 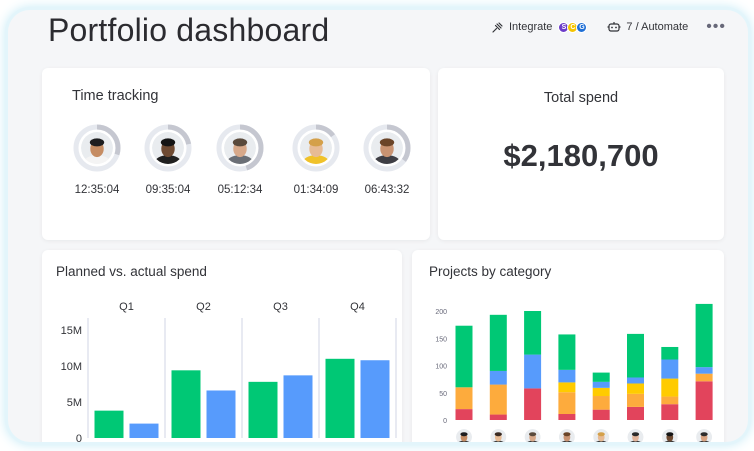 What do you see at coordinates (316, 190) in the screenshot?
I see `tracked-time: 01:34:09` at bounding box center [316, 190].